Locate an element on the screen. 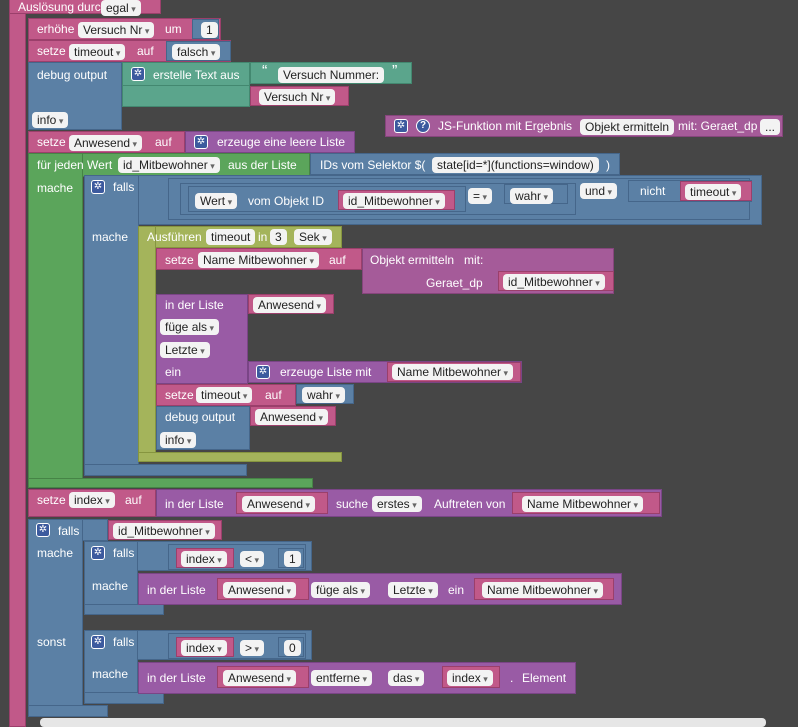 The image size is (798, 727). increment-var-dropdown: Versuch Nr is located at coordinates (116, 30).